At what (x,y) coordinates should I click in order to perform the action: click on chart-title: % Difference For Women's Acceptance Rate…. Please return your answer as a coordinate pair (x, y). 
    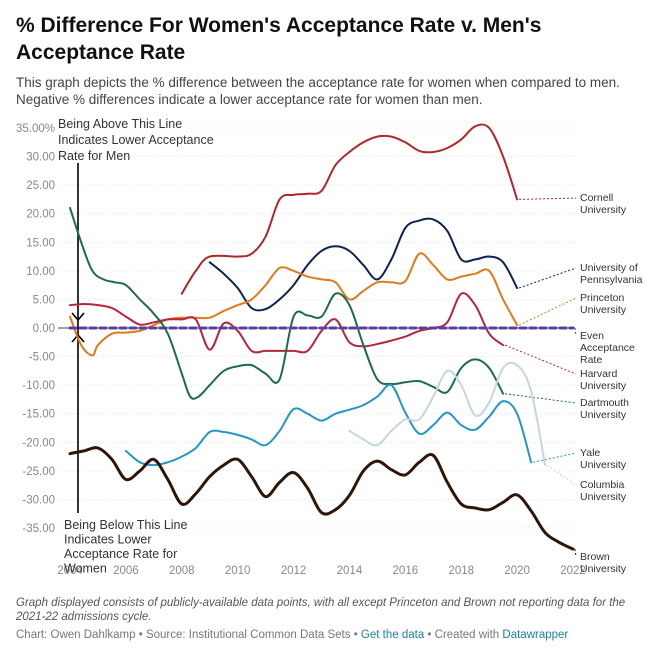
    Looking at the image, I should click on (279, 39).